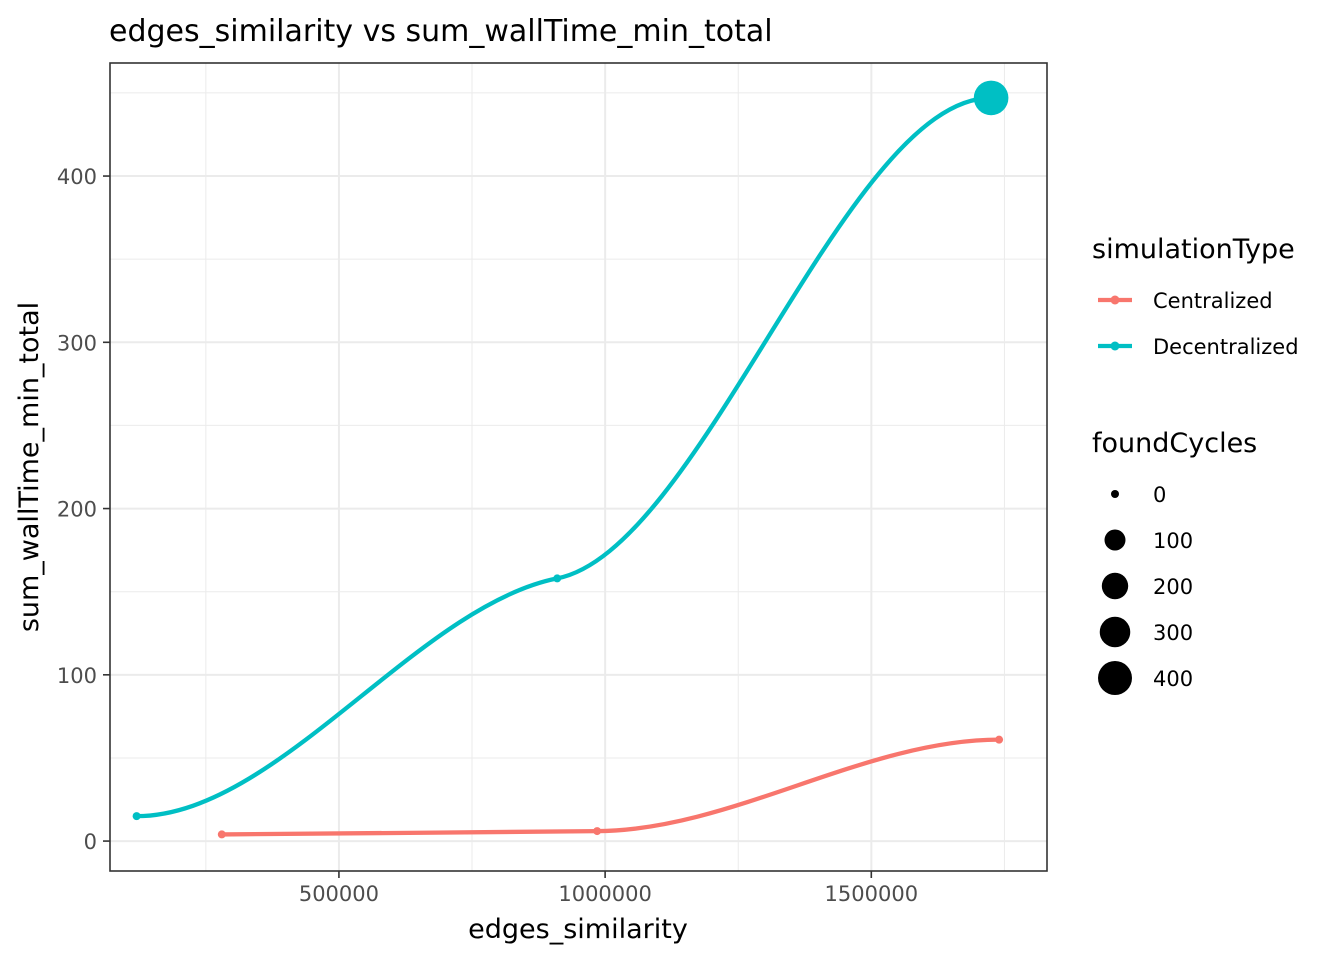 This screenshot has height=960, width=1344. What do you see at coordinates (1226, 347) in the screenshot?
I see `legend-label: Decentralized` at bounding box center [1226, 347].